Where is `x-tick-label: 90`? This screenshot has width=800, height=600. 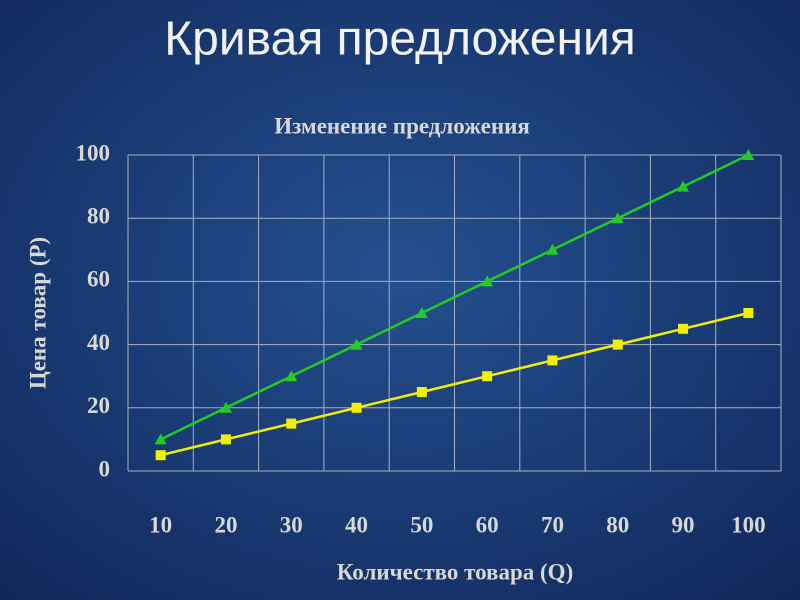 x-tick-label: 90 is located at coordinates (683, 524).